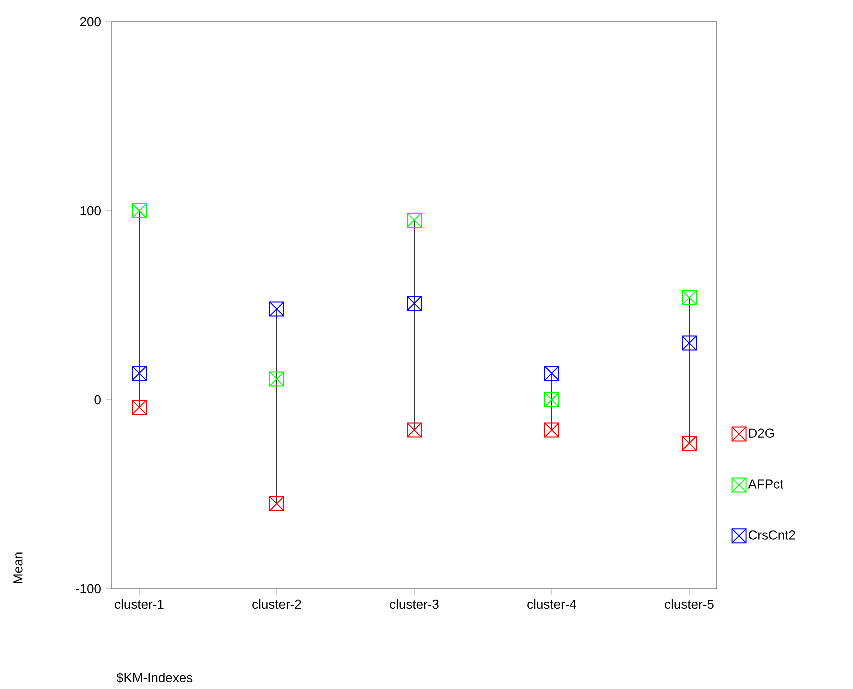 Image resolution: width=853 pixels, height=689 pixels. Describe the element at coordinates (552, 605) in the screenshot. I see `x-tick-label: cluster-4` at that location.